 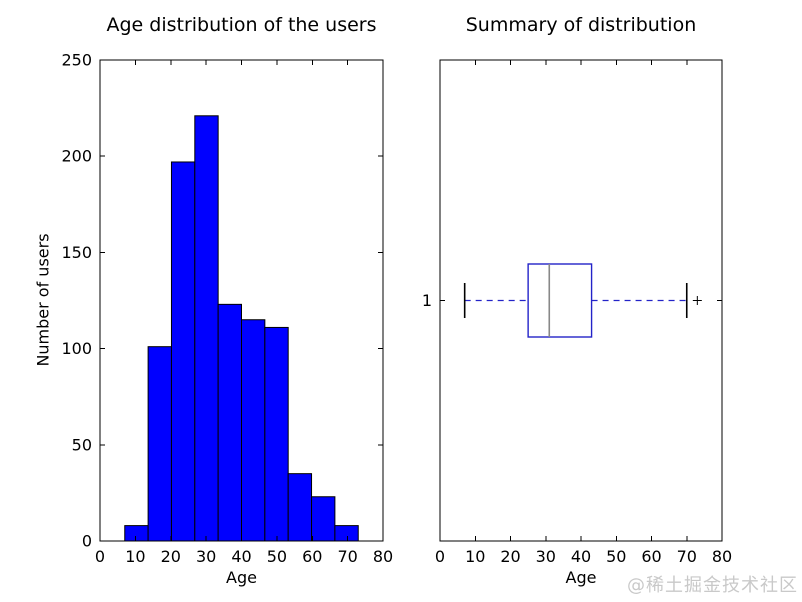 What do you see at coordinates (560, 300) in the screenshot?
I see `boxplot-box` at bounding box center [560, 300].